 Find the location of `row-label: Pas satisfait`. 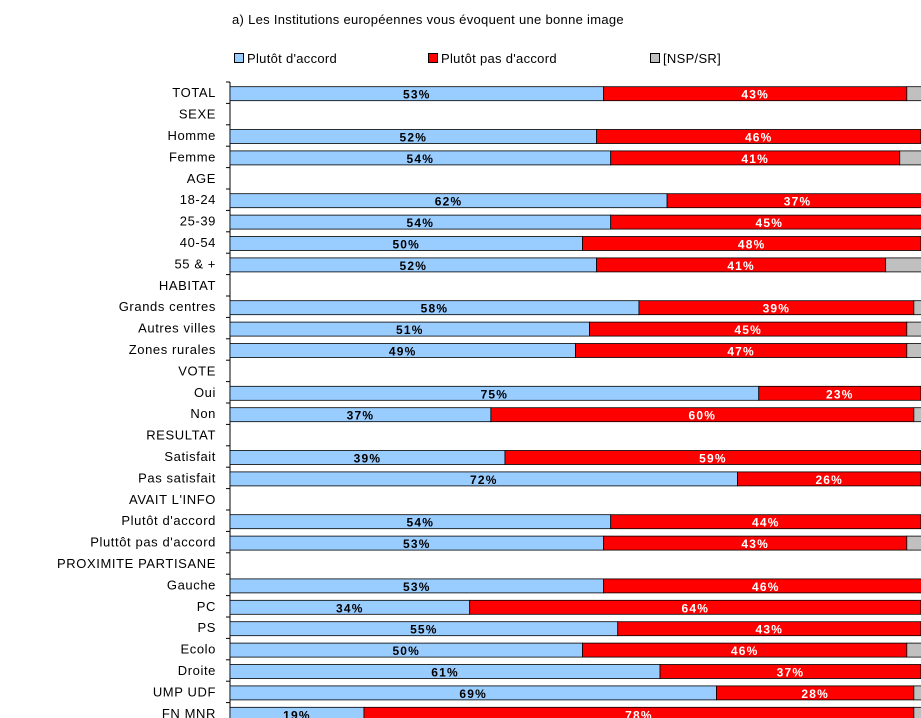

row-label: Pas satisfait is located at coordinates (177, 477).